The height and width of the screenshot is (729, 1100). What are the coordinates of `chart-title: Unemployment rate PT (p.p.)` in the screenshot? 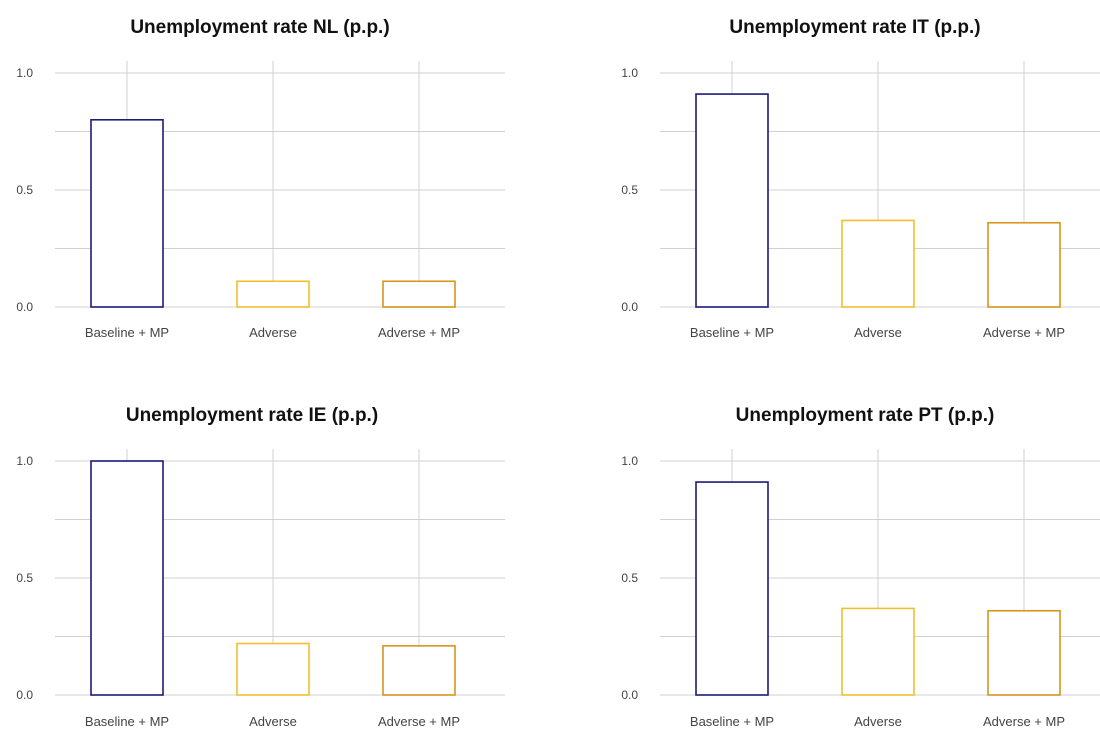 It's located at (865, 415).